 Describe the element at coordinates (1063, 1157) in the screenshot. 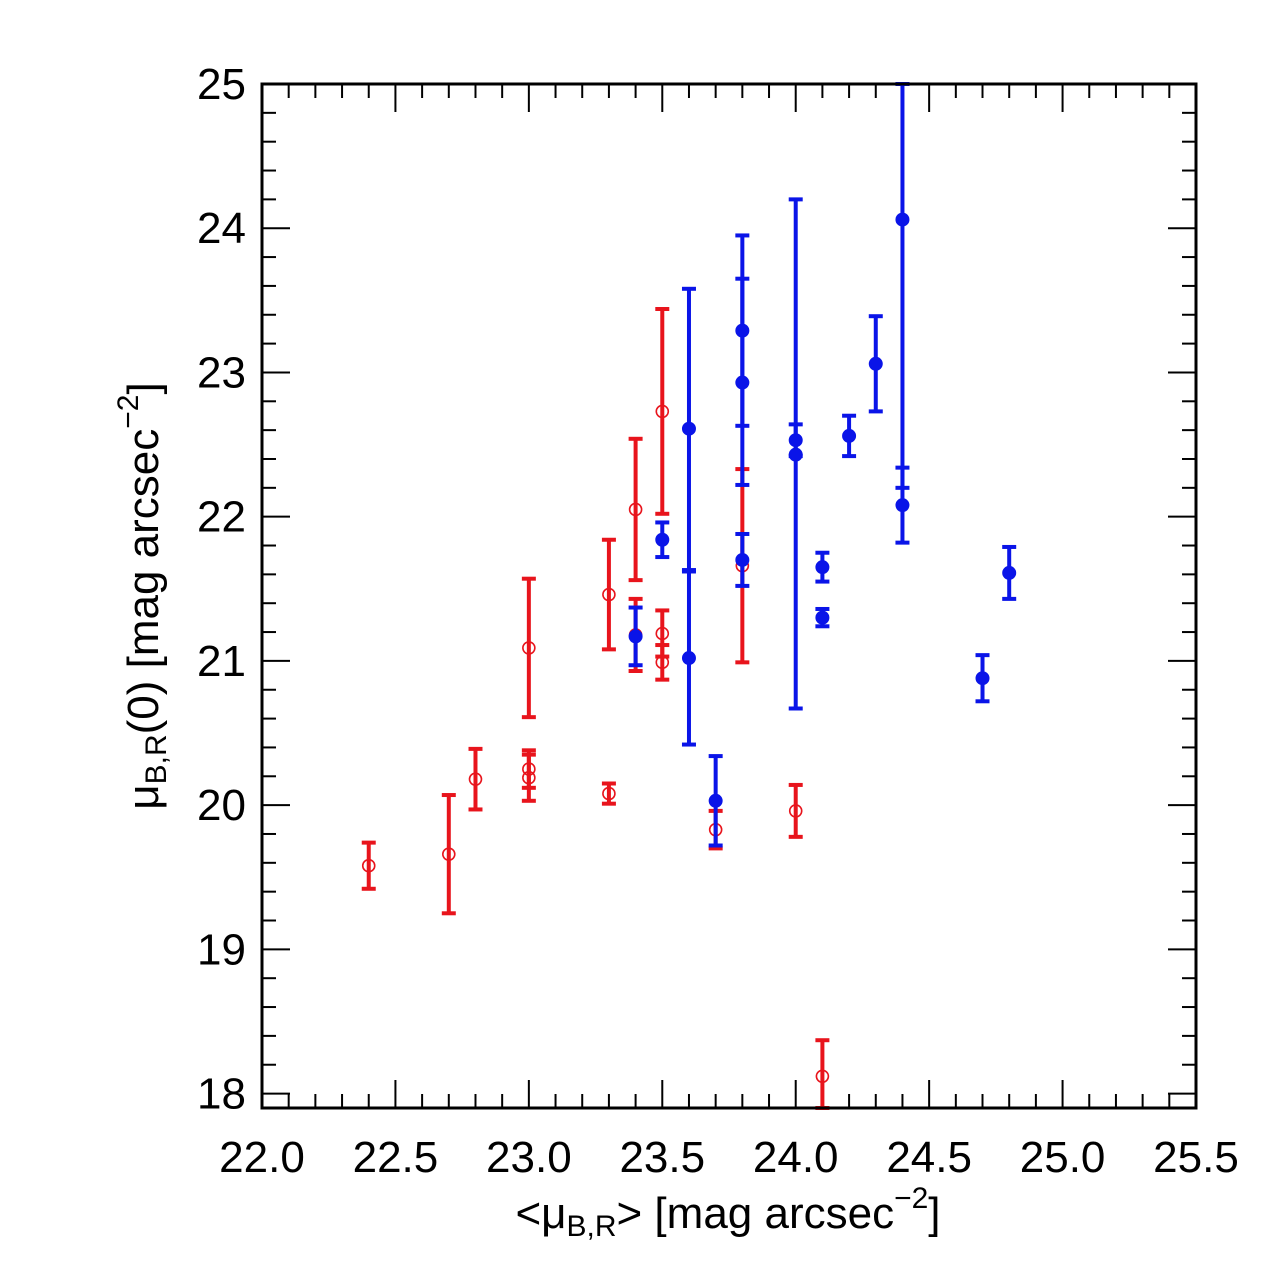

I see `x-tick-label: 25.0` at that location.